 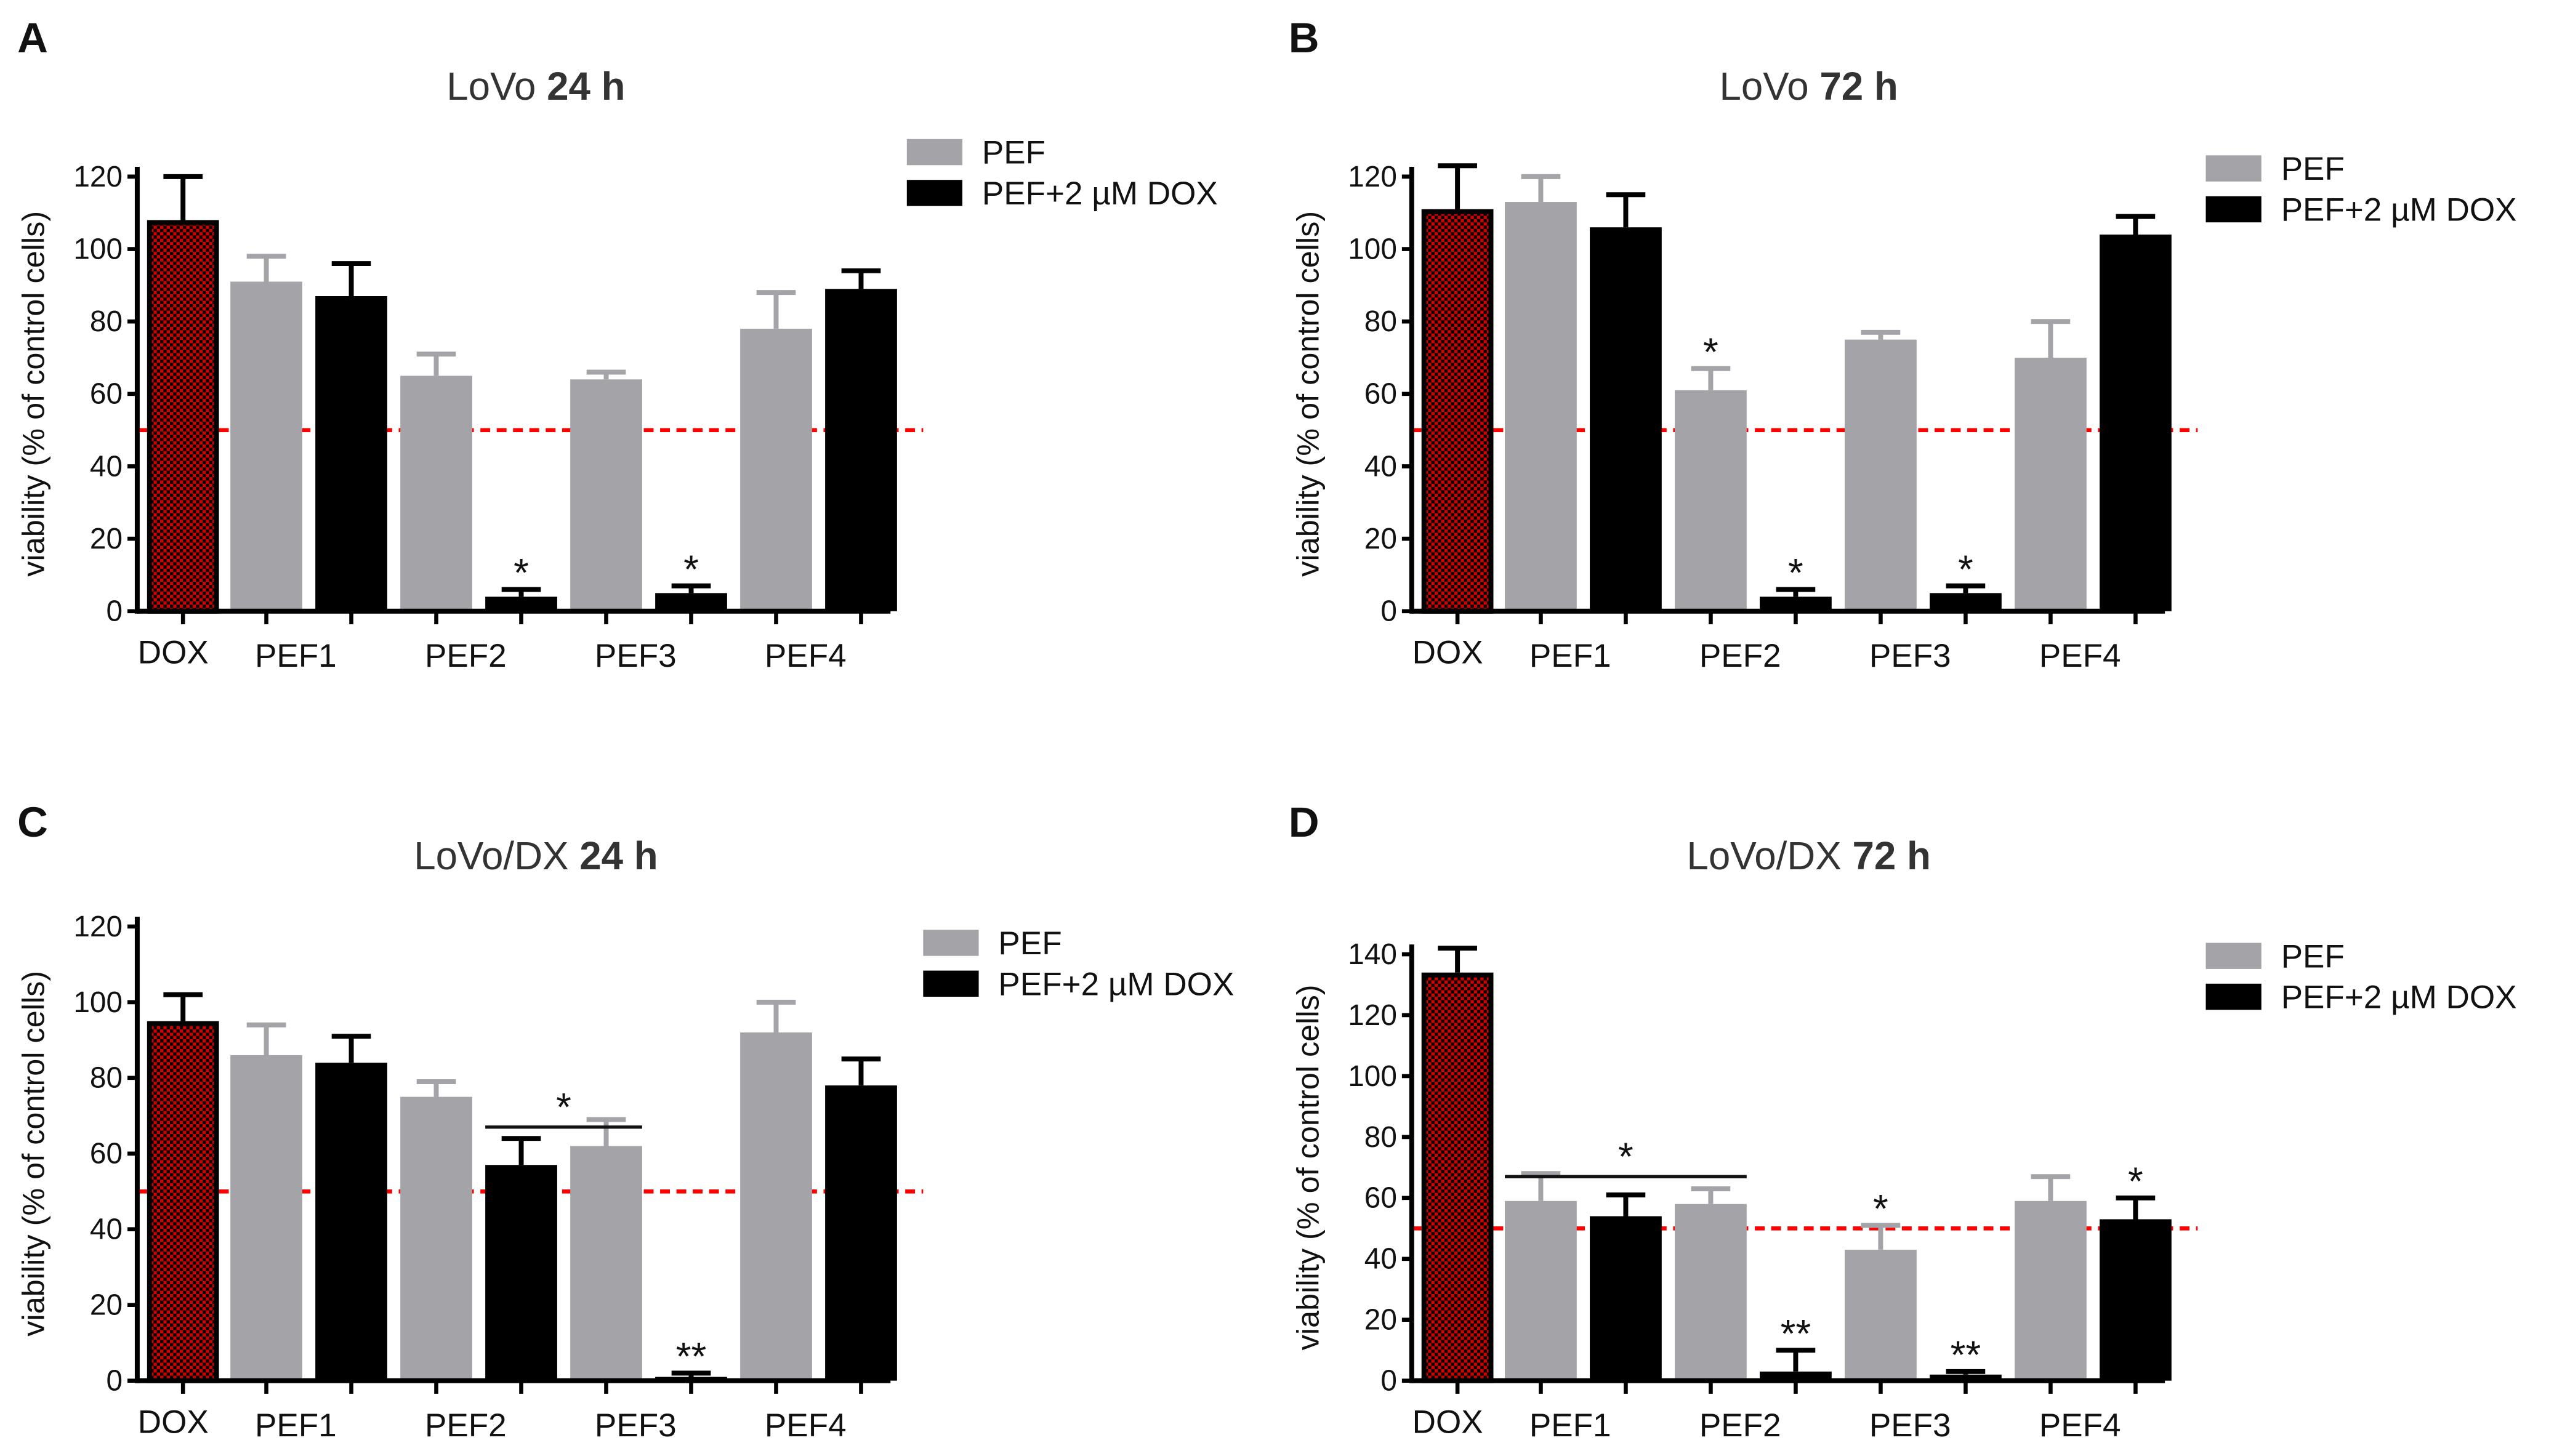 What do you see at coordinates (1304, 822) in the screenshot?
I see `panel-label: D` at bounding box center [1304, 822].